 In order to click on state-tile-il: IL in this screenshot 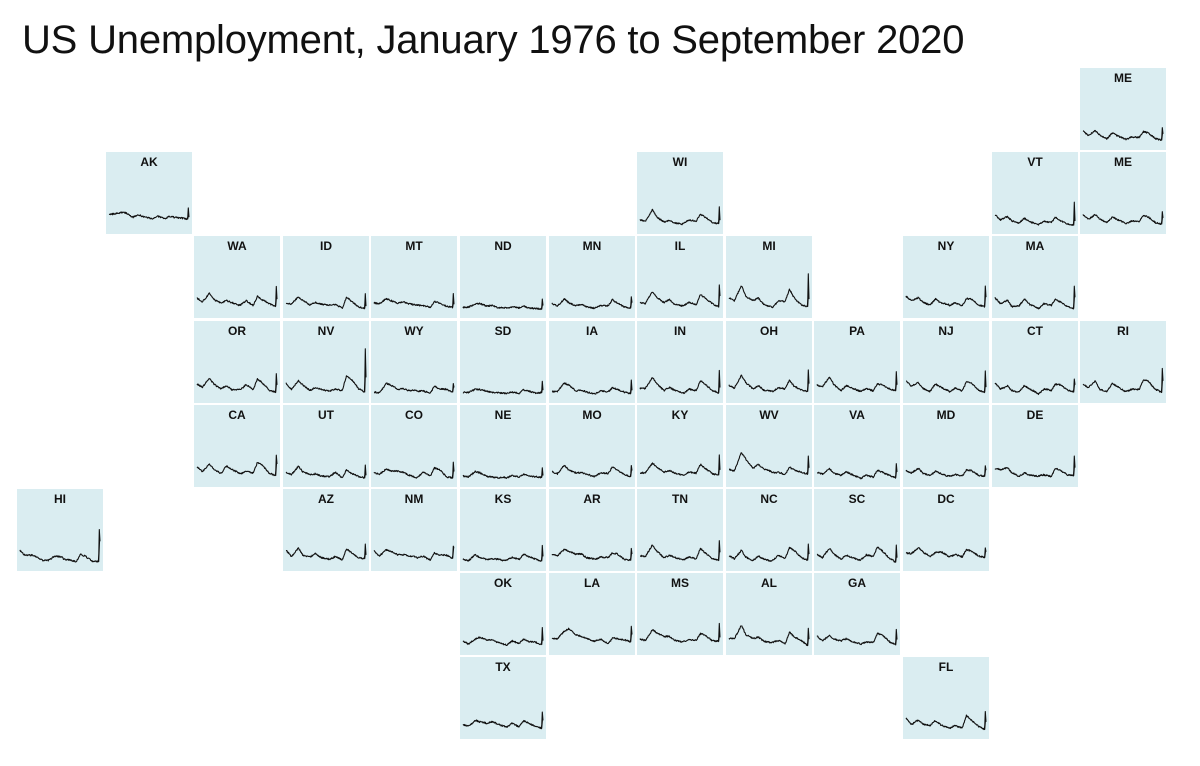, I will do `click(680, 277)`.